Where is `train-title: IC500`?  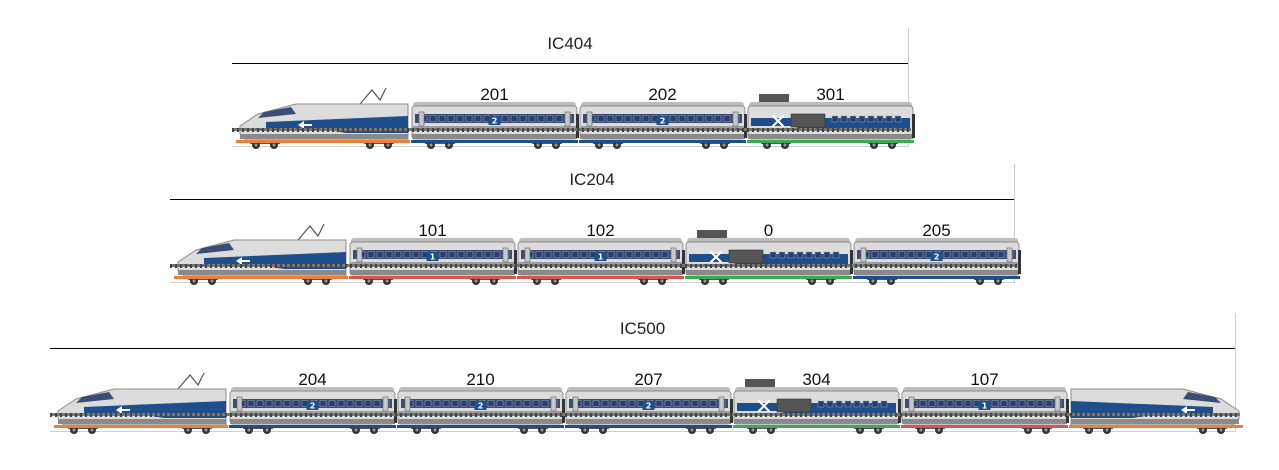 train-title: IC500 is located at coordinates (642, 328).